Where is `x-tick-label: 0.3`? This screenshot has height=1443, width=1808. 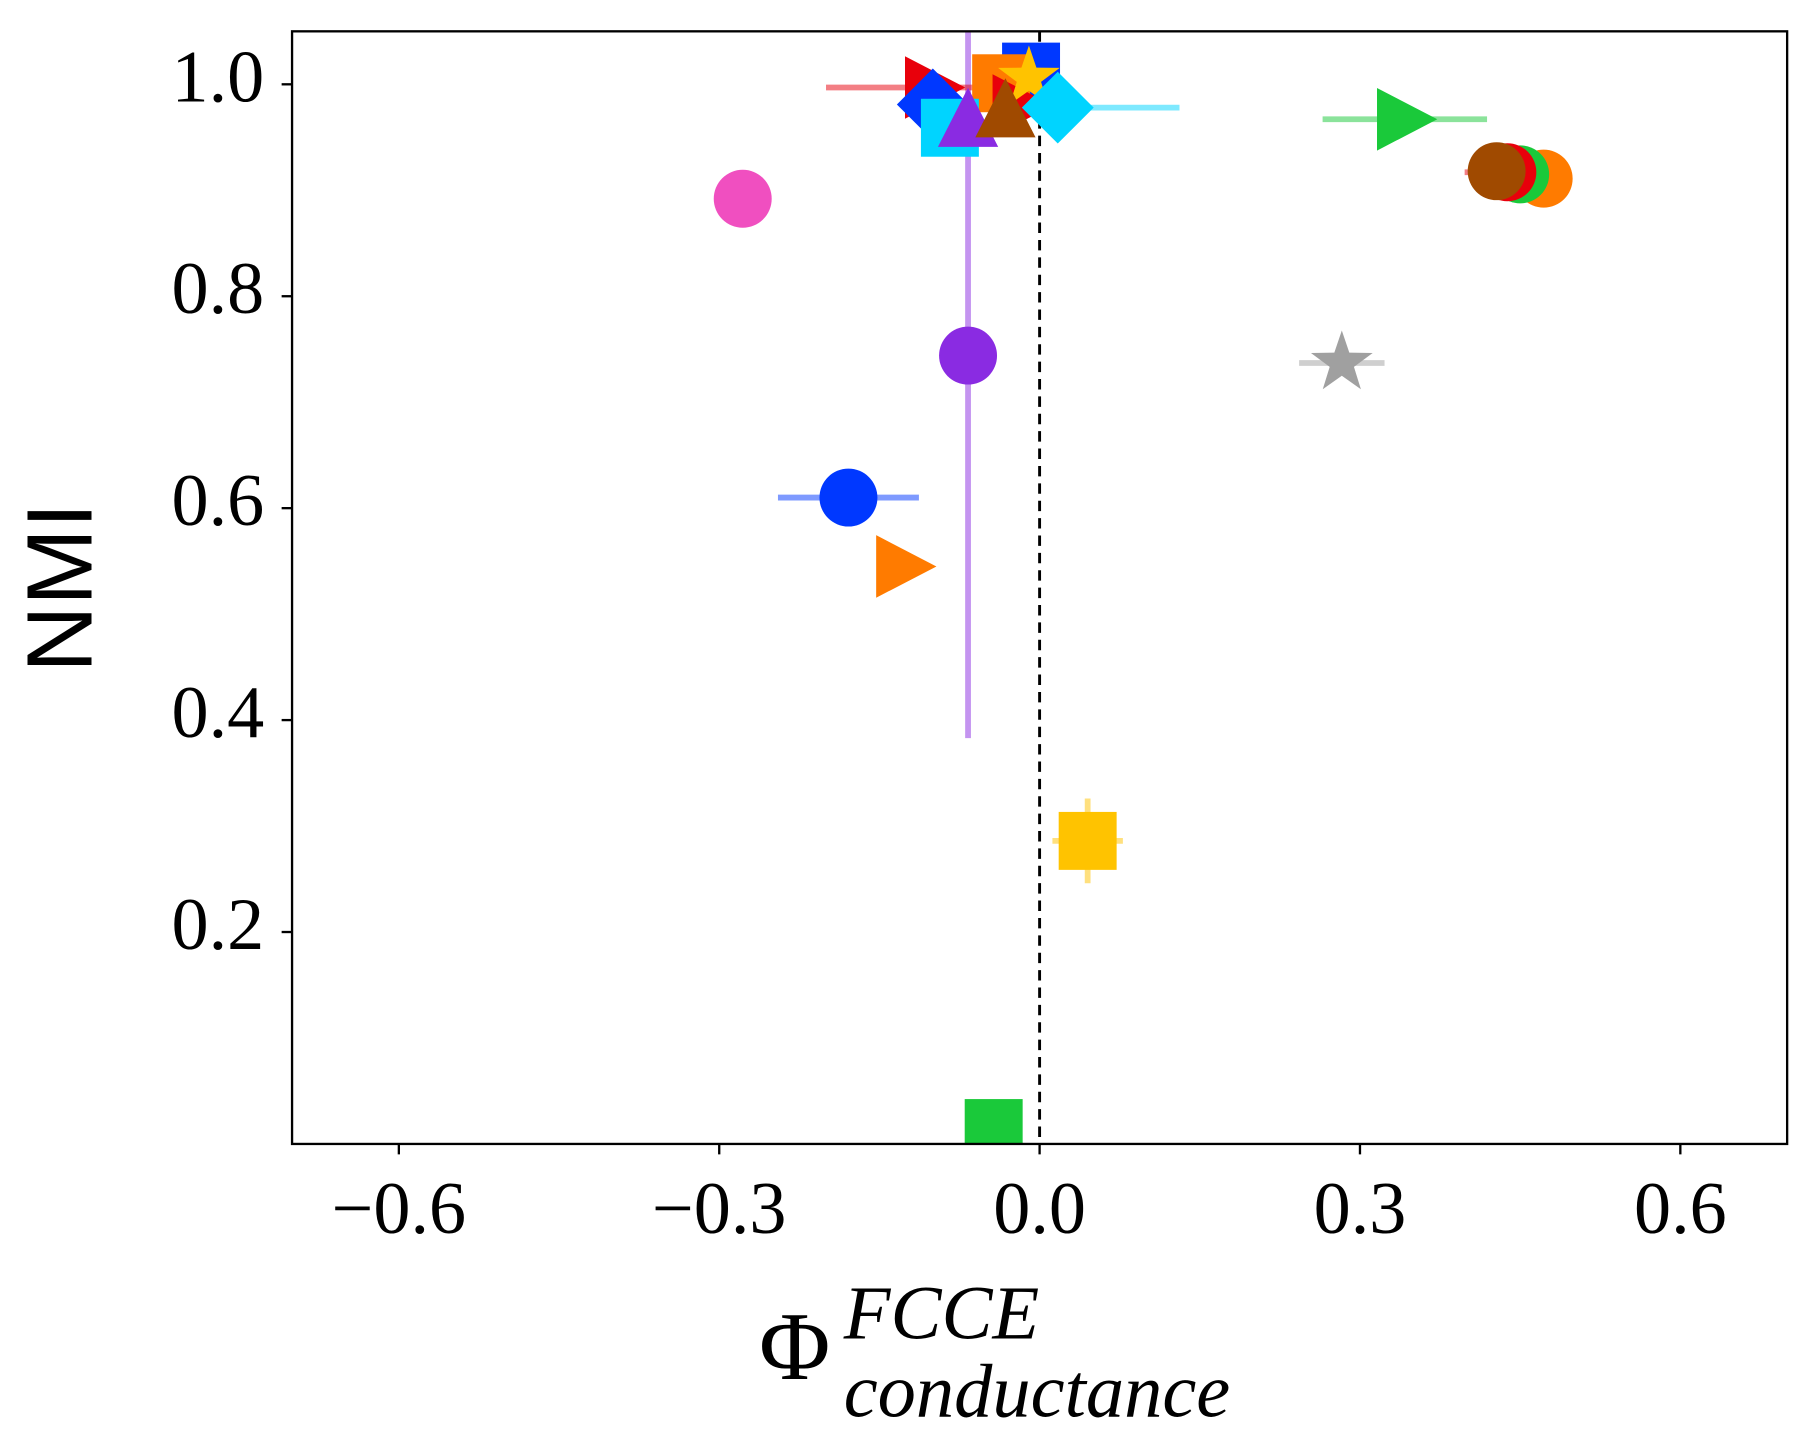 x-tick-label: 0.3 is located at coordinates (1360, 1209).